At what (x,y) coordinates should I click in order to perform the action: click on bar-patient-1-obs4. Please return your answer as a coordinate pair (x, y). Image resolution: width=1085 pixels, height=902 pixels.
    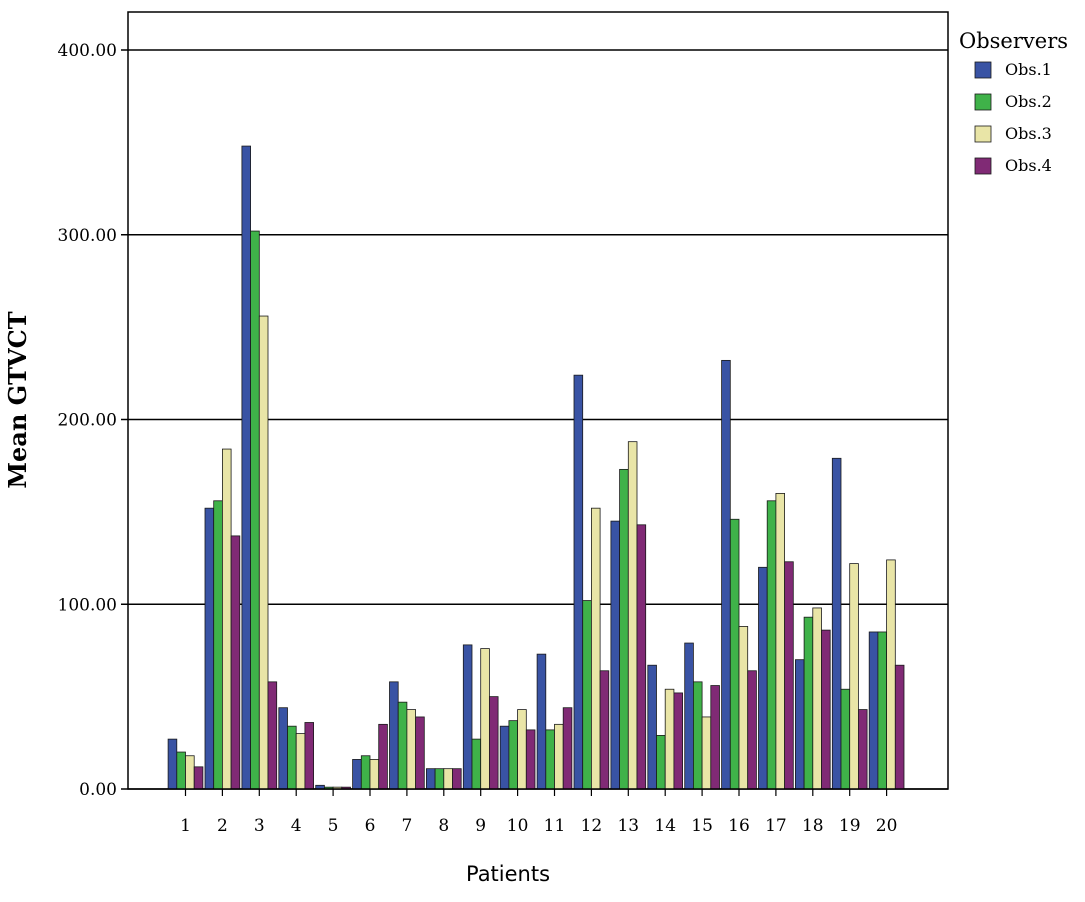
    Looking at the image, I should click on (198, 778).